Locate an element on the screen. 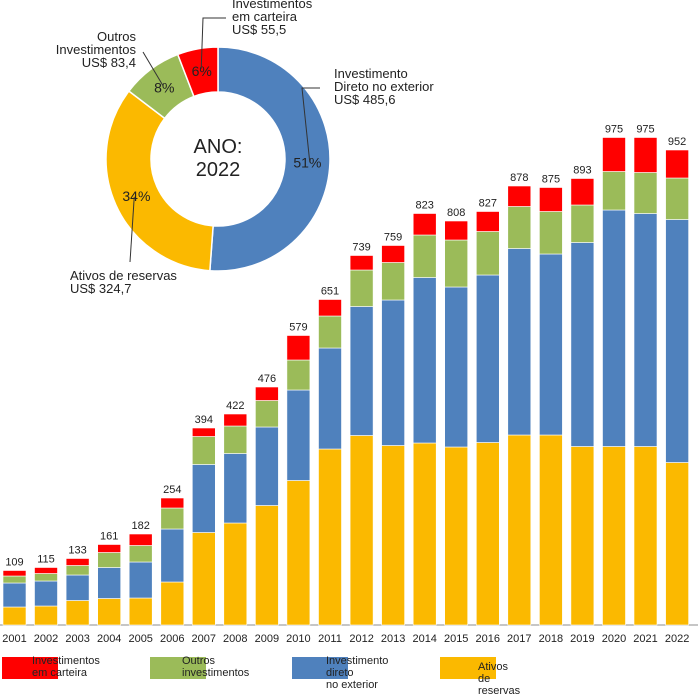  x-tick-label-2006: 2006 is located at coordinates (172, 639).